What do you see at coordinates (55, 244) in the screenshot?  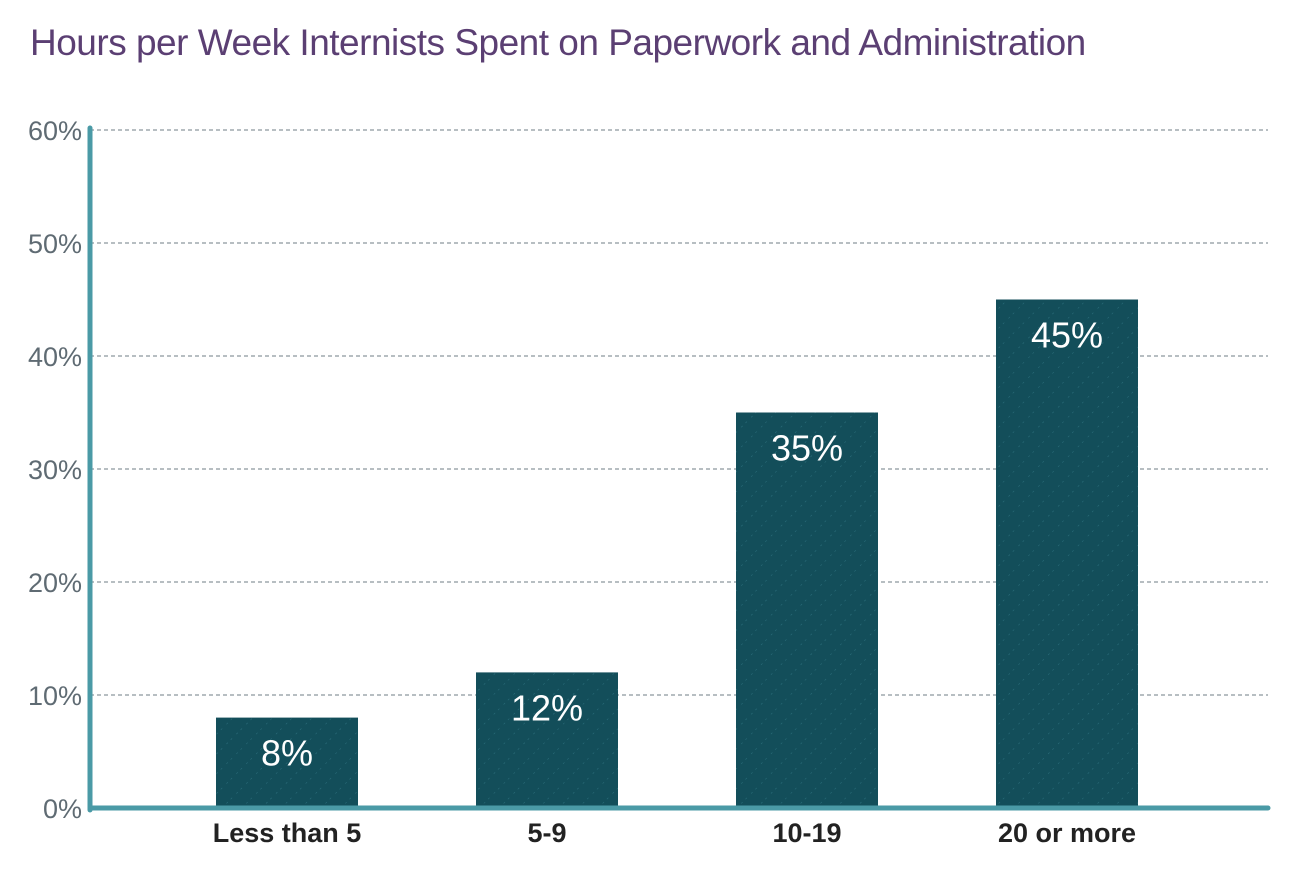 I see `y-tick-label: 50%` at bounding box center [55, 244].